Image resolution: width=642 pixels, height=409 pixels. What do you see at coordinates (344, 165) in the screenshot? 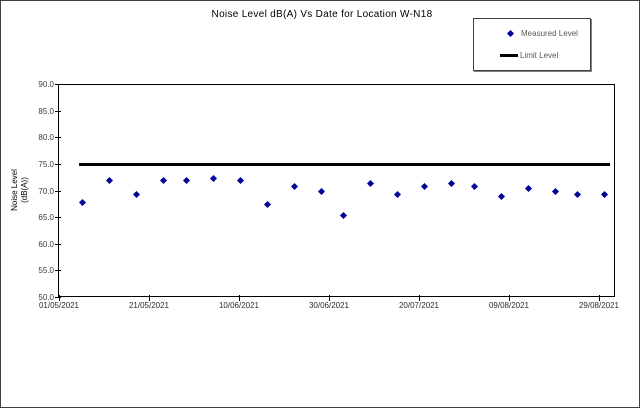
I see `limit-level-line` at bounding box center [344, 165].